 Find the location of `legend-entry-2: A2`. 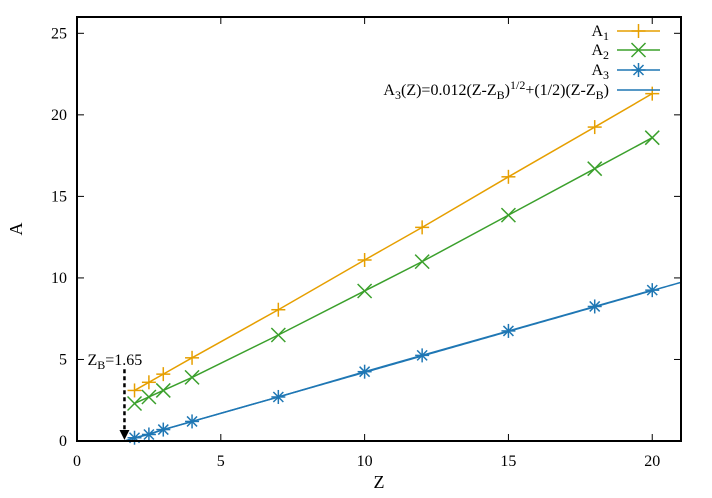

legend-entry-2: A2 is located at coordinates (625, 52).